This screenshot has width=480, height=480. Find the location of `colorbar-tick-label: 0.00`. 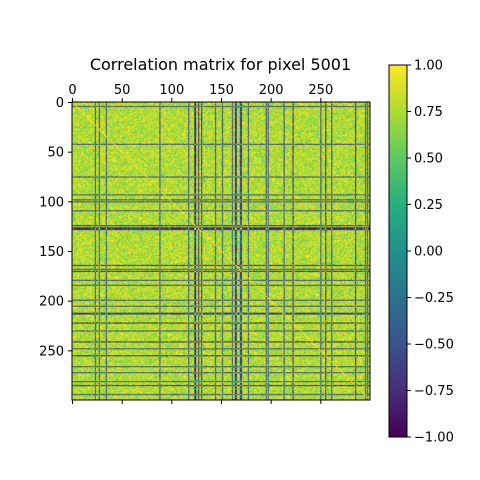

colorbar-tick-label: 0.00 is located at coordinates (428, 252).